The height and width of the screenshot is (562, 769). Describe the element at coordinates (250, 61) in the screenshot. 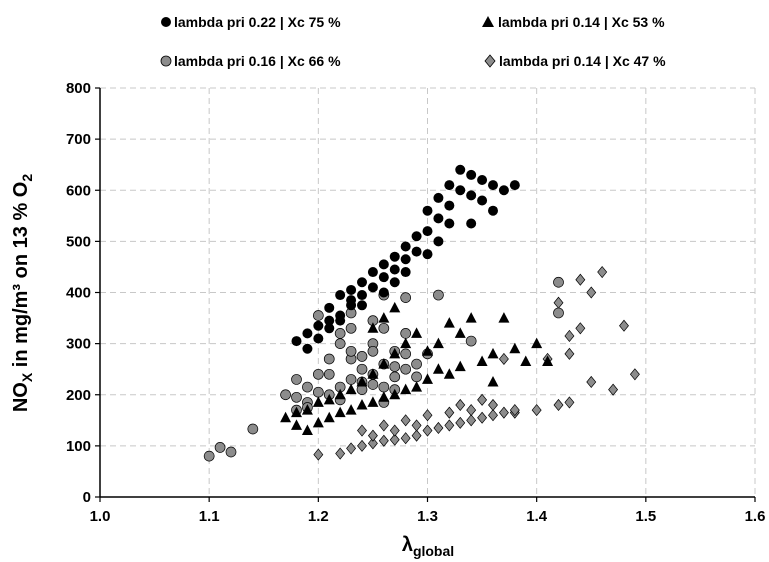

I see `legend-entry-series-3: lambda pri 0.16 | Xc 66 %` at that location.